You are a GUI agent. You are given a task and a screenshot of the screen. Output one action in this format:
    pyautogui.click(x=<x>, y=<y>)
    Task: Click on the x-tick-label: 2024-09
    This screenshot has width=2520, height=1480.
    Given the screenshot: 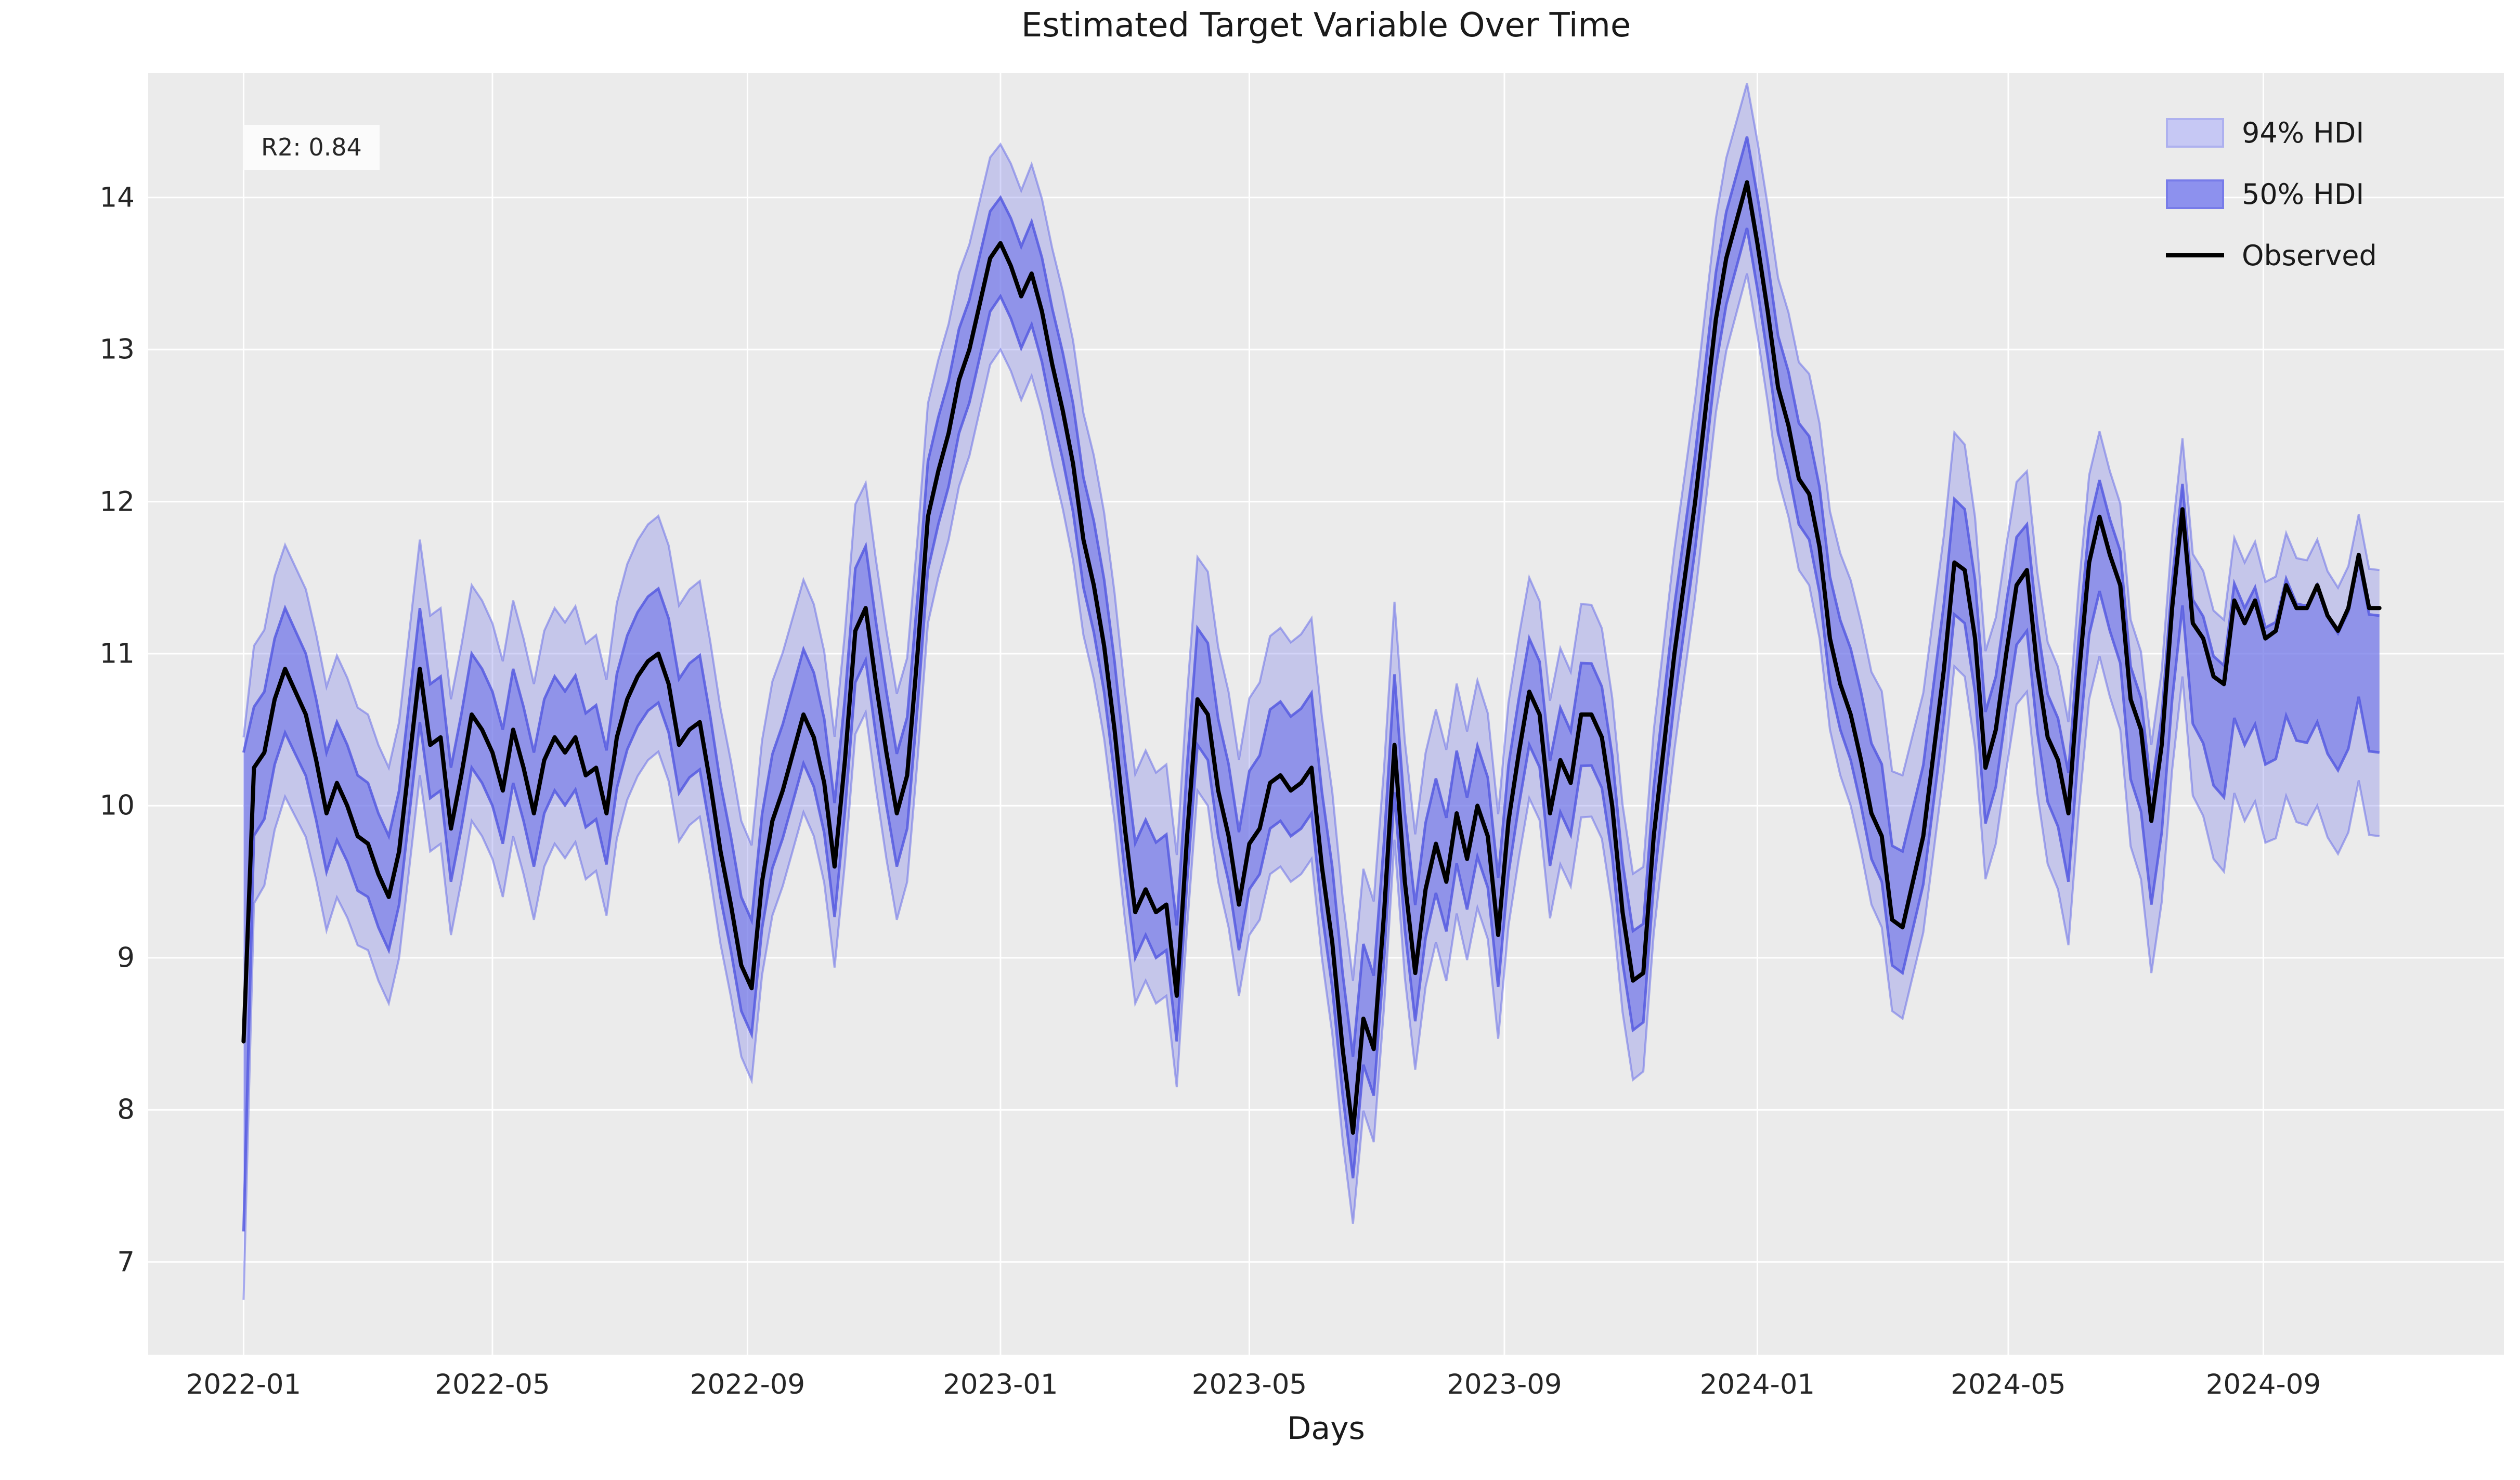 What is the action you would take?
    pyautogui.click(x=2263, y=1384)
    